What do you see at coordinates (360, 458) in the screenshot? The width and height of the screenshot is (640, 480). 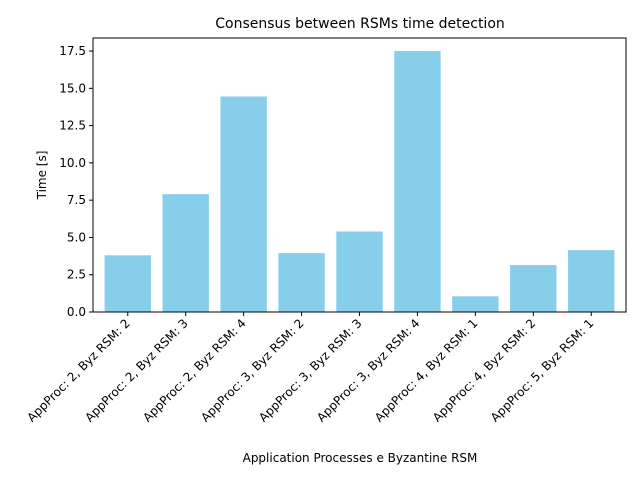 I see `x-axis-label: Application Processes e Byzantine RSM` at bounding box center [360, 458].